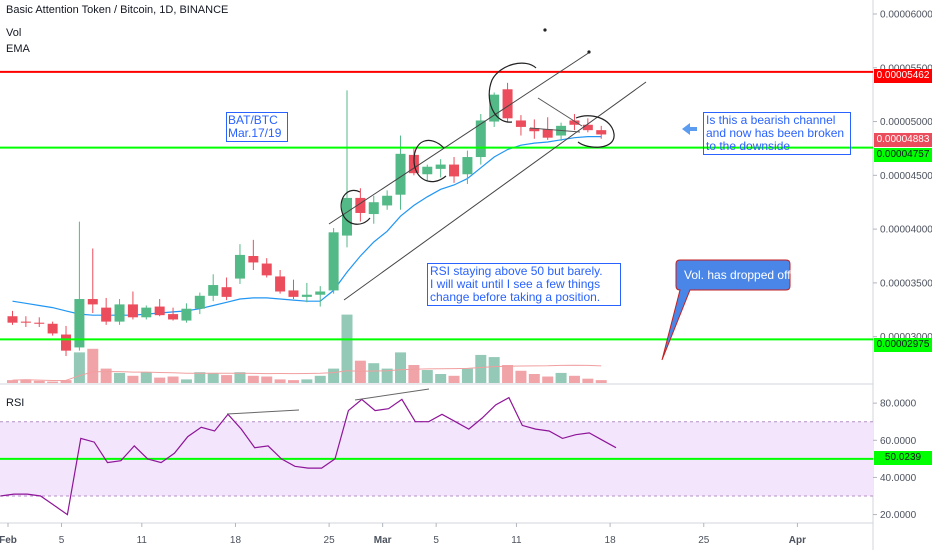  What do you see at coordinates (903, 140) in the screenshot?
I see `price-tag-current: 0.00004883` at bounding box center [903, 140].